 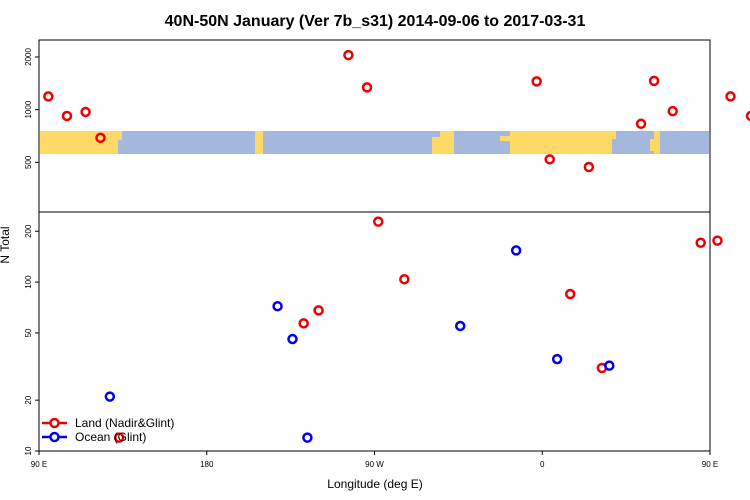 I want to click on legend-label-ocean: Ocean (Glint), so click(x=110, y=437).